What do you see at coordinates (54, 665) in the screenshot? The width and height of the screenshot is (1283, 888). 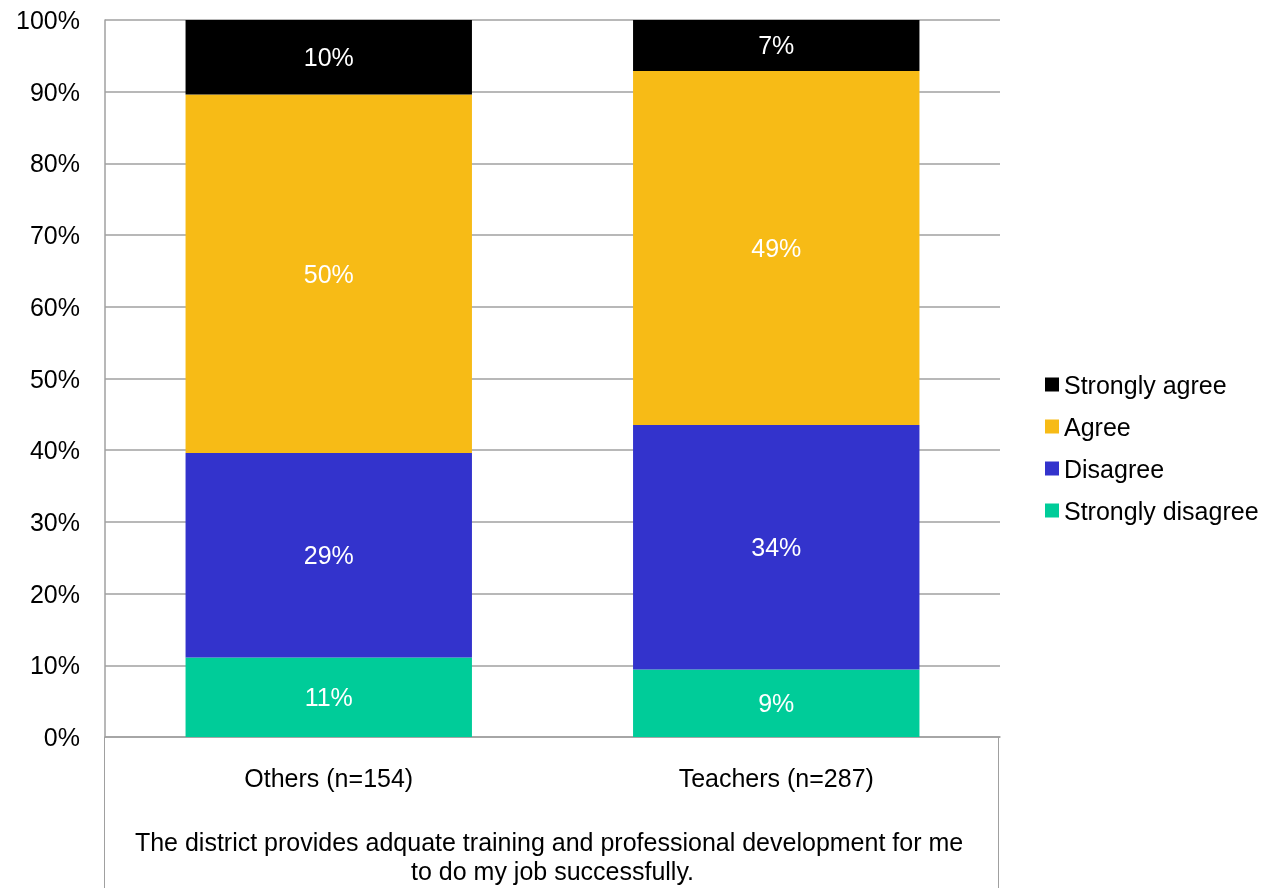 I see `y-tick-label: 10%` at bounding box center [54, 665].